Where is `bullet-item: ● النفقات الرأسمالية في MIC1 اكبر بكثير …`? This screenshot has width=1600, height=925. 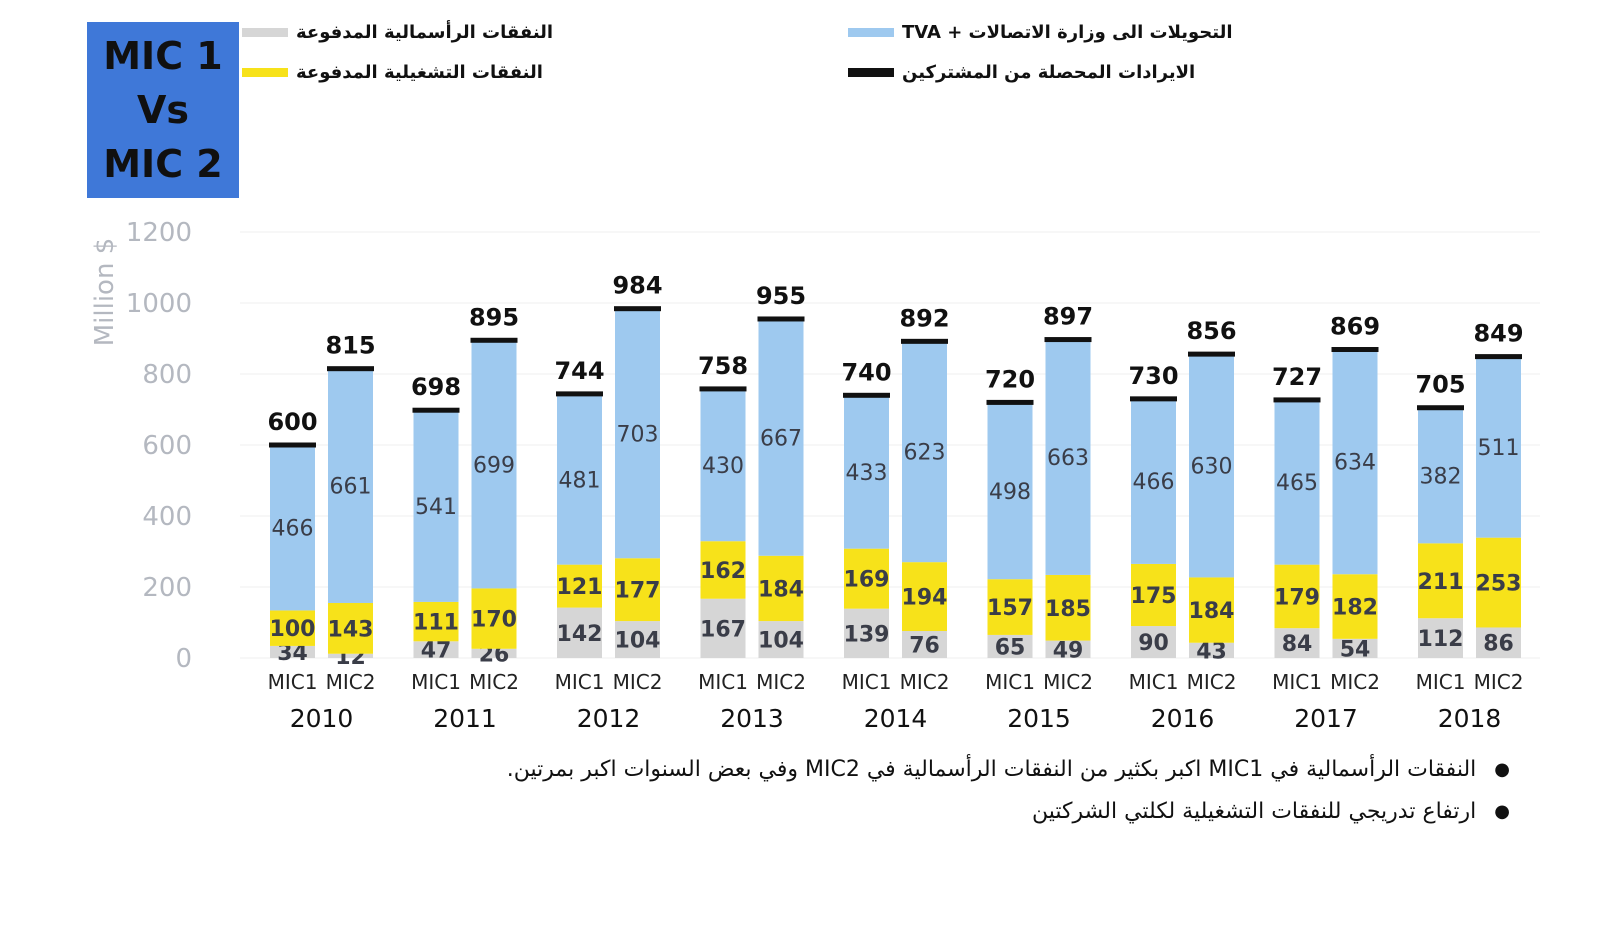
bullet-item: ● النفقات الرأسمالية في MIC1 اكبر بكثير … is located at coordinates (910, 769).